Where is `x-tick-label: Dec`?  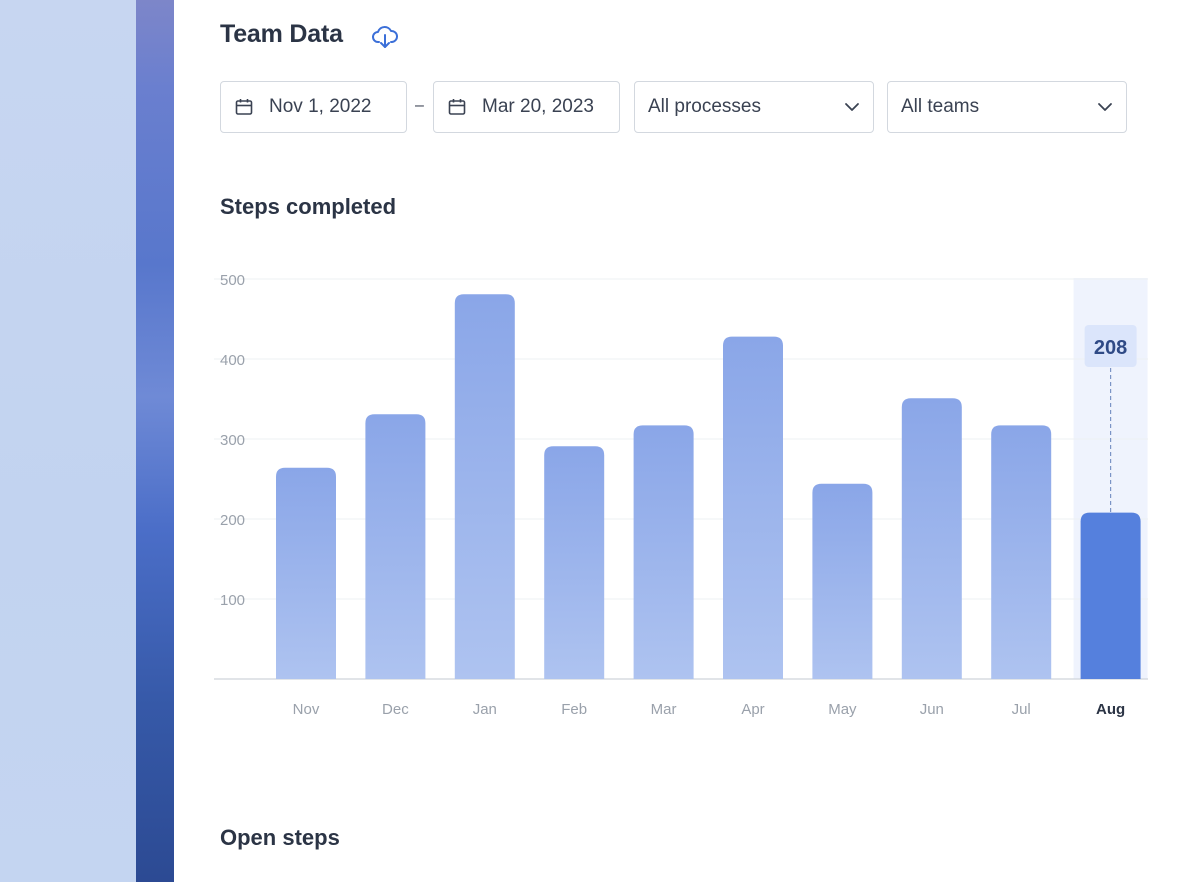
x-tick-label: Dec is located at coordinates (395, 709).